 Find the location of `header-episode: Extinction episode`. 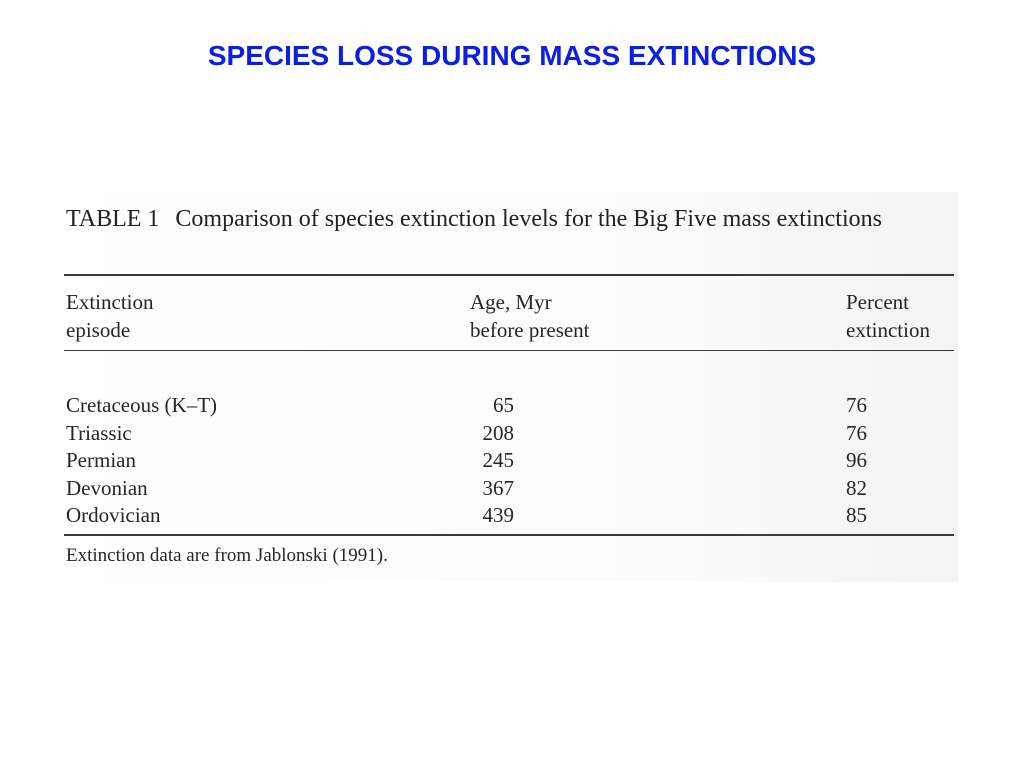

header-episode: Extinction episode is located at coordinates (166, 316).